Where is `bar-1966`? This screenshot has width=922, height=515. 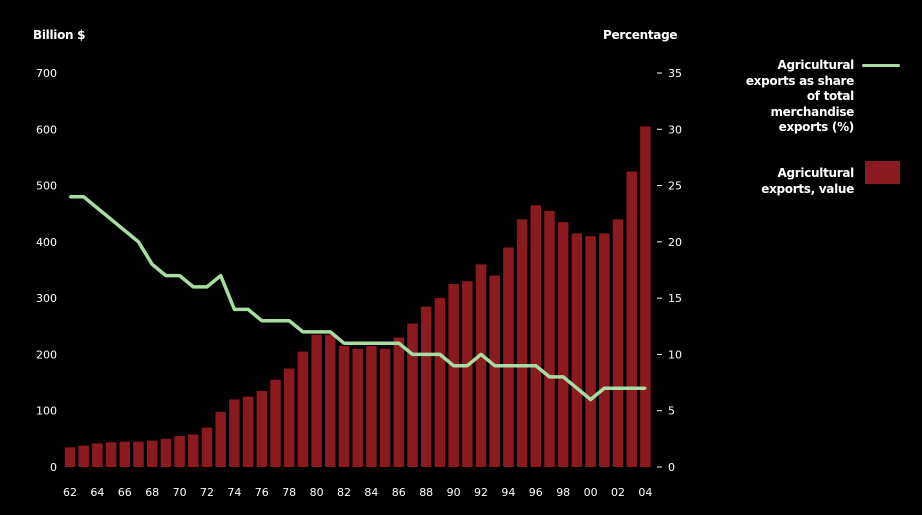
bar-1966 is located at coordinates (125, 454).